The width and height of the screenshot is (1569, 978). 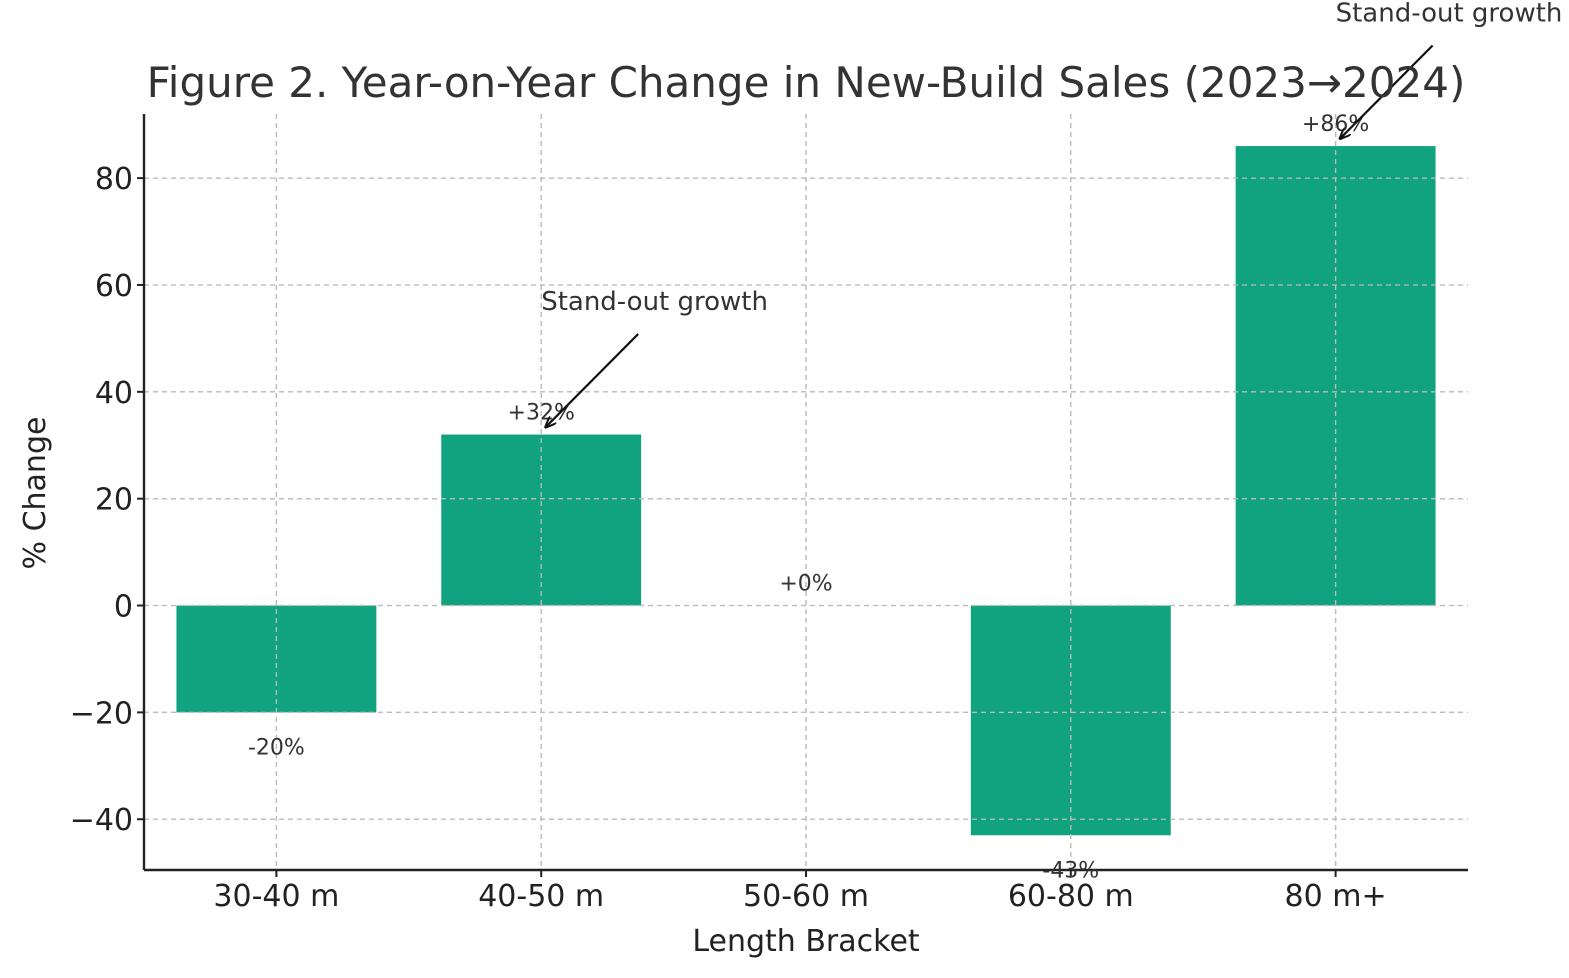 What do you see at coordinates (123, 607) in the screenshot?
I see `y-tick-label: 0` at bounding box center [123, 607].